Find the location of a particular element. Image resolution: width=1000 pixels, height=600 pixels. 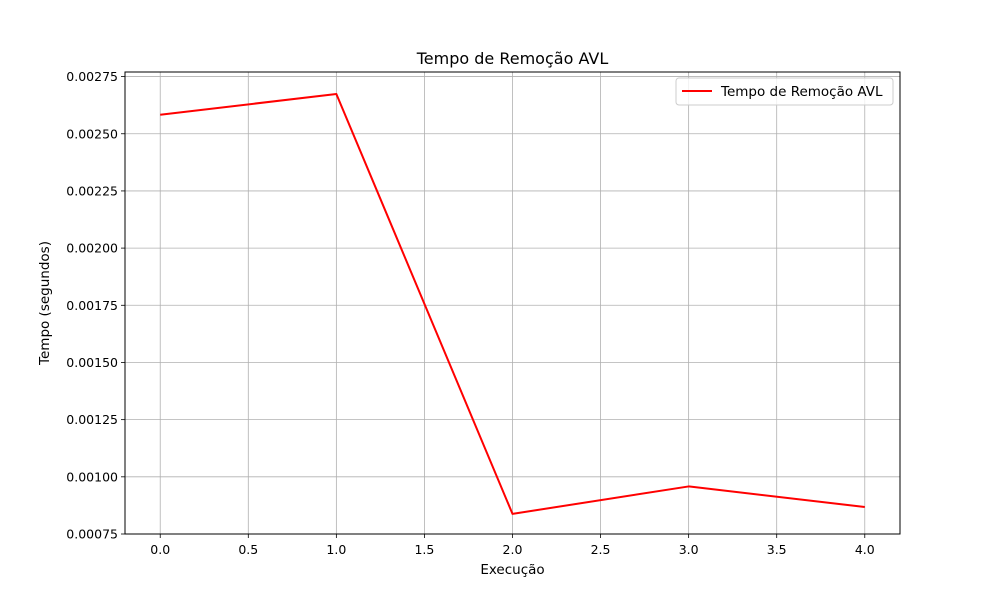

y-axis-label: Tempo (segundos) is located at coordinates (45, 303).